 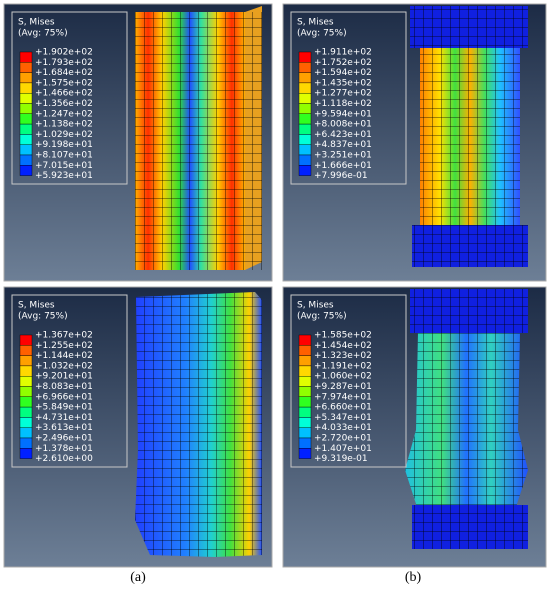 What do you see at coordinates (343, 135) in the screenshot?
I see `legend-label: +6.423e+01` at bounding box center [343, 135].